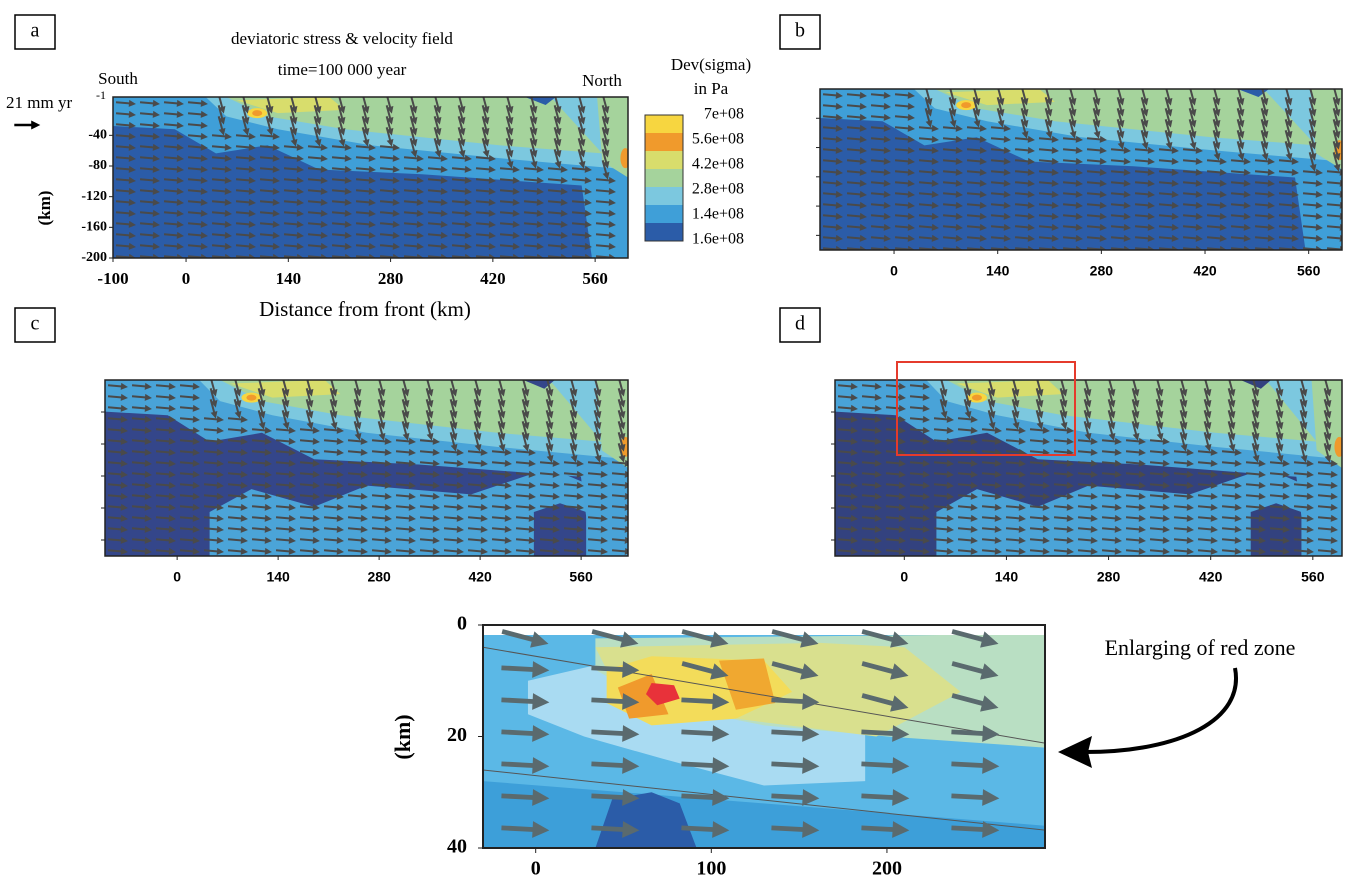 Image resolution: width=1362 pixels, height=884 pixels. What do you see at coordinates (251, 397) in the screenshot?
I see `stress-peak` at bounding box center [251, 397].